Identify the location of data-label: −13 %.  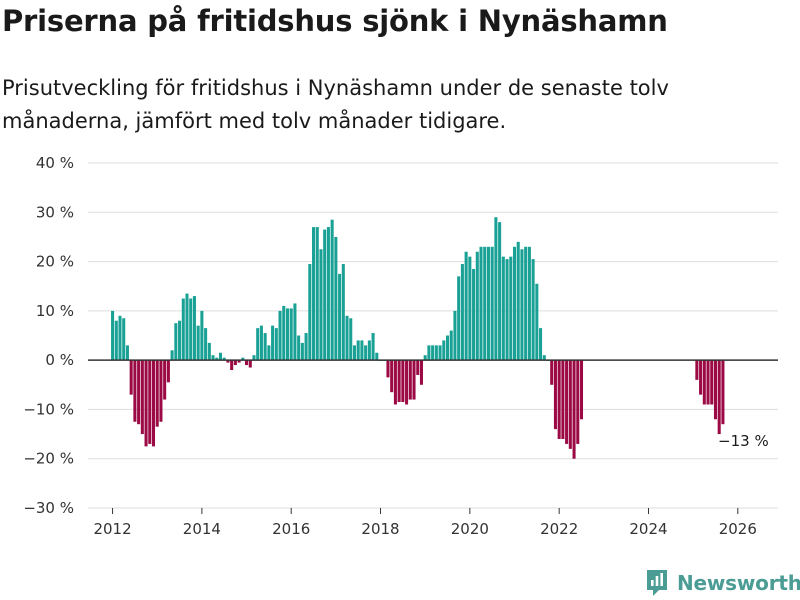
(743, 441).